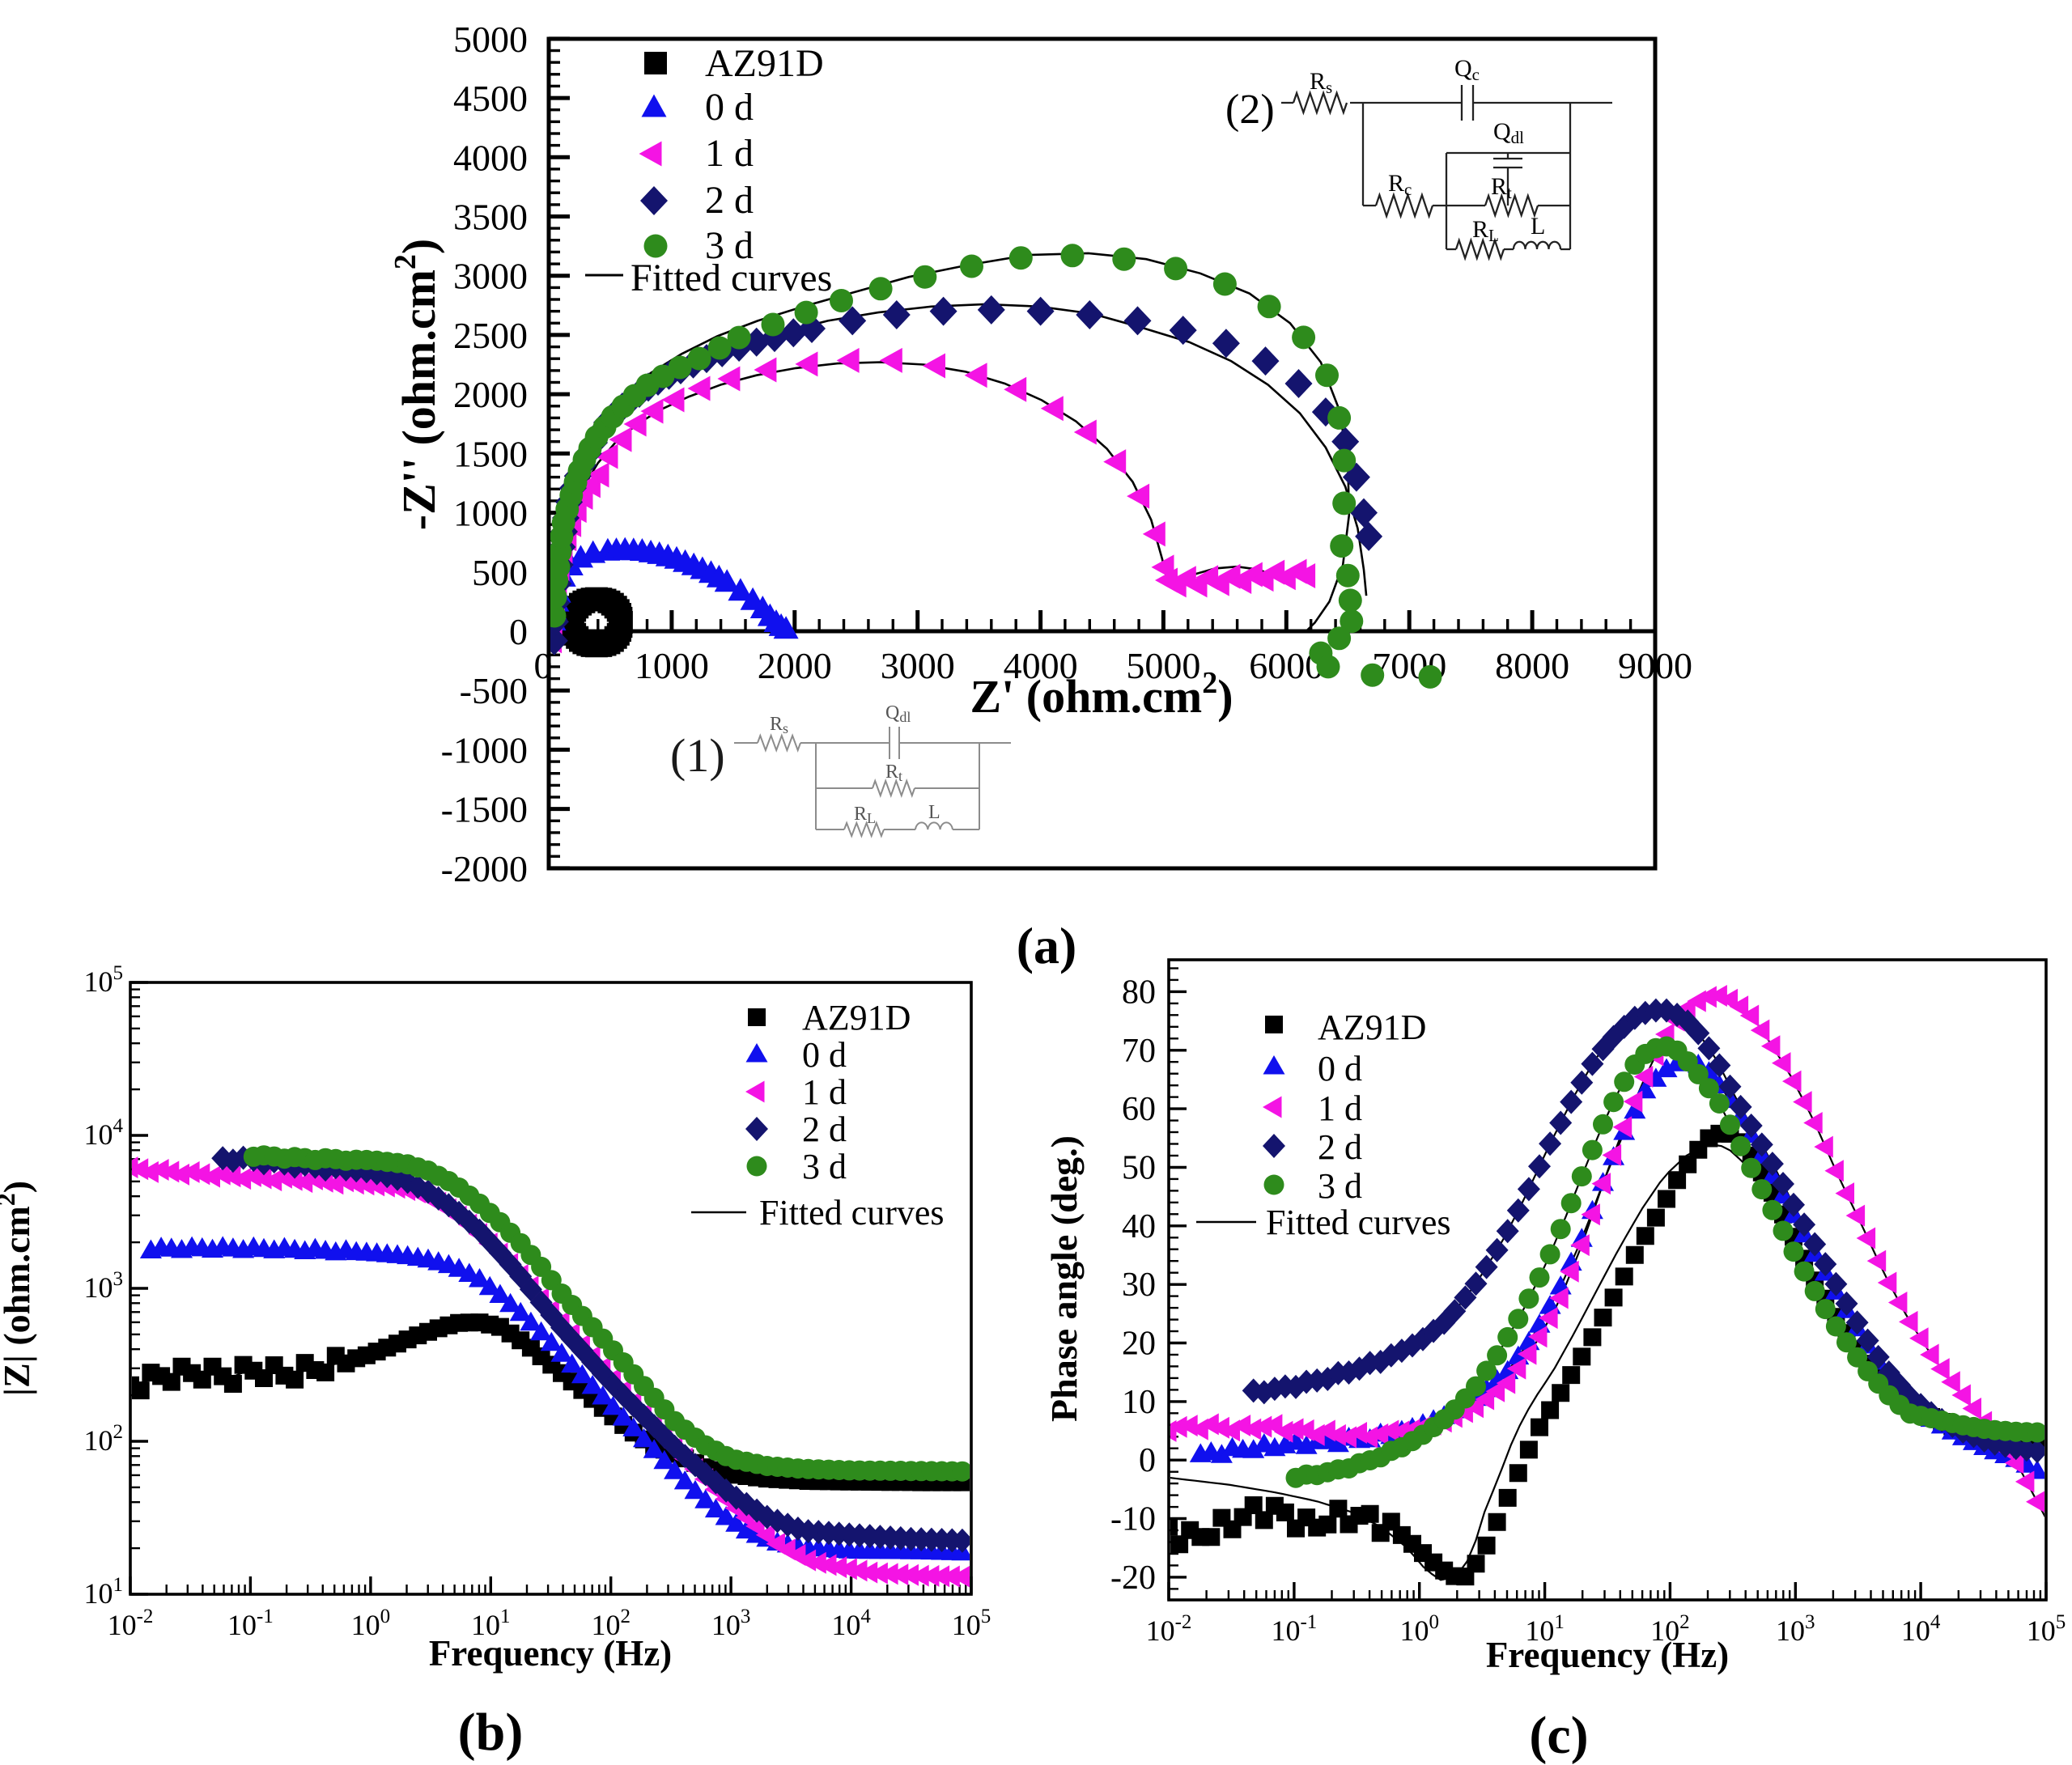  What do you see at coordinates (18, 1288) in the screenshot?
I see `svg-text: |Z| (ohm.cm2)` at bounding box center [18, 1288].